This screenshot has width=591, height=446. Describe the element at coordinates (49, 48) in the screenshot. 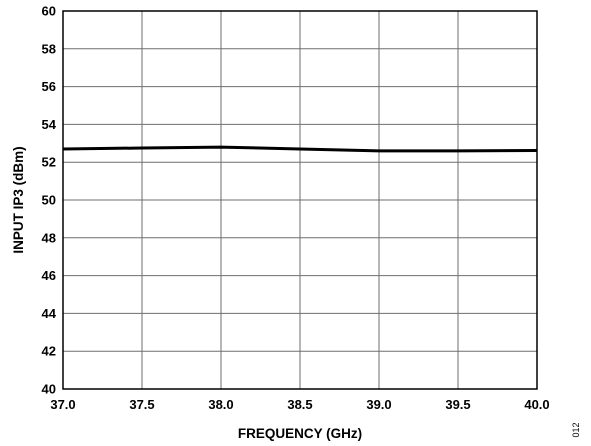

I see `y-tick-label: 58` at that location.